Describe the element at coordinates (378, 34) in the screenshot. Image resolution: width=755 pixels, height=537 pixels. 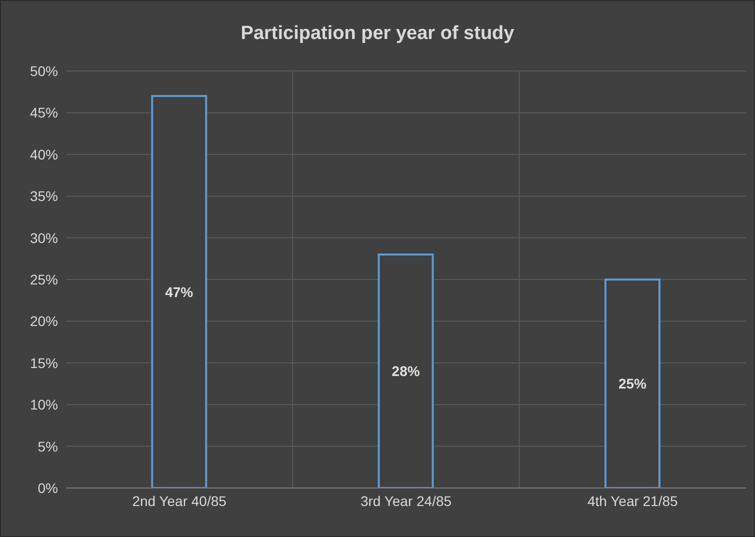
I see `chart-title: Participation per year of study` at that location.